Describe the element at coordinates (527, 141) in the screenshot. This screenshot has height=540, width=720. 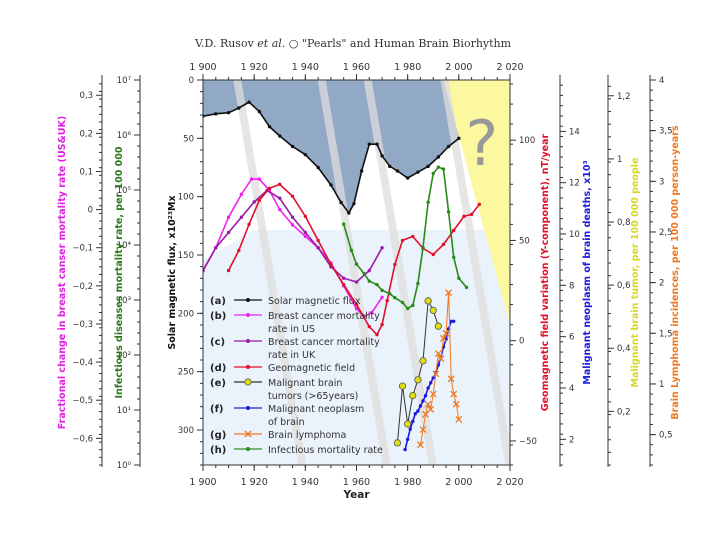
I see `axis-tick-label-geomagnetic: 100` at that location.